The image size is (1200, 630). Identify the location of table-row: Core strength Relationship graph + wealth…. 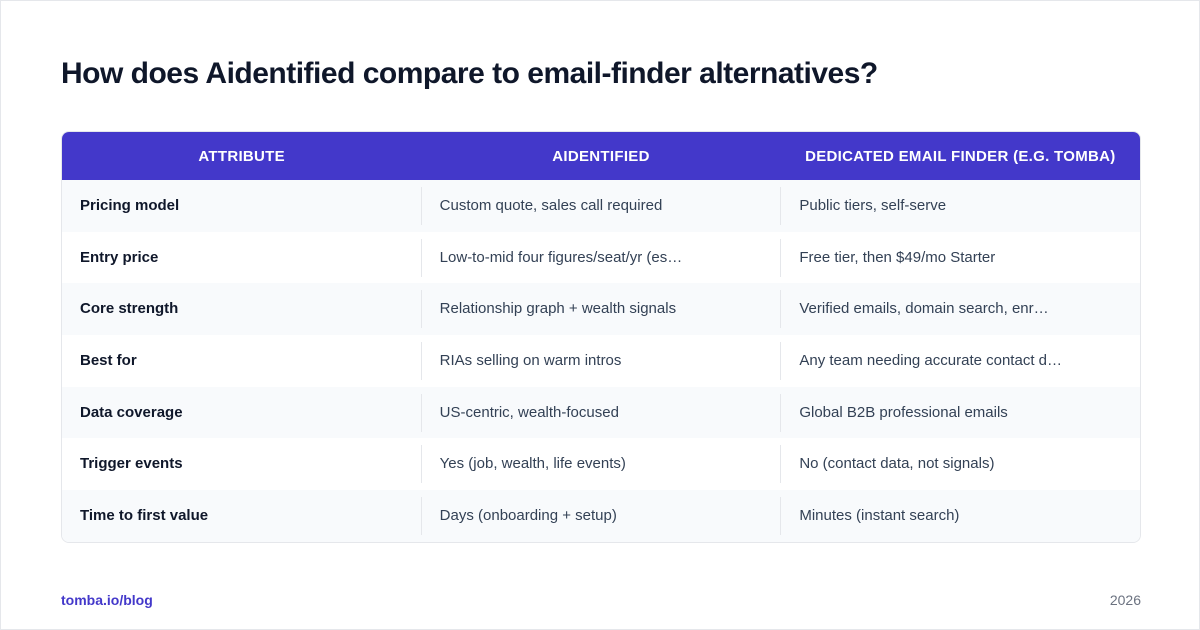
(601, 309).